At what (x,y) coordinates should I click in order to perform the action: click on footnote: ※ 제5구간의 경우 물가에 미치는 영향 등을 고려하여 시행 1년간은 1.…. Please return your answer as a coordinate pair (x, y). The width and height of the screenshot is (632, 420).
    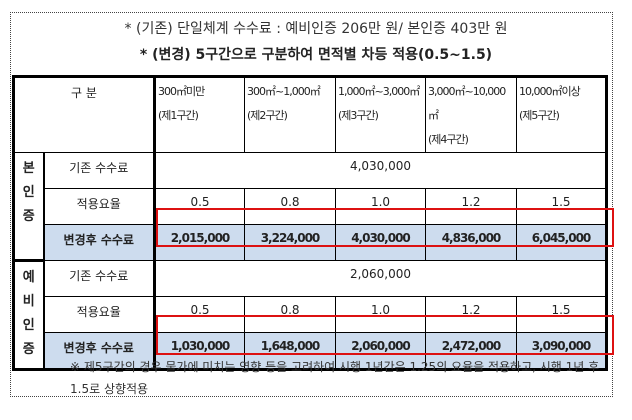
    Looking at the image, I should click on (335, 378).